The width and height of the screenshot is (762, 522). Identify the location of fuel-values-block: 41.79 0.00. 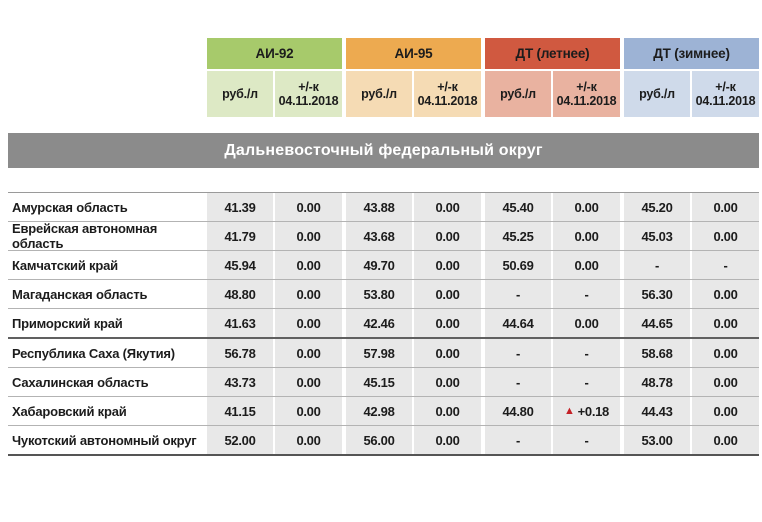
(274, 236).